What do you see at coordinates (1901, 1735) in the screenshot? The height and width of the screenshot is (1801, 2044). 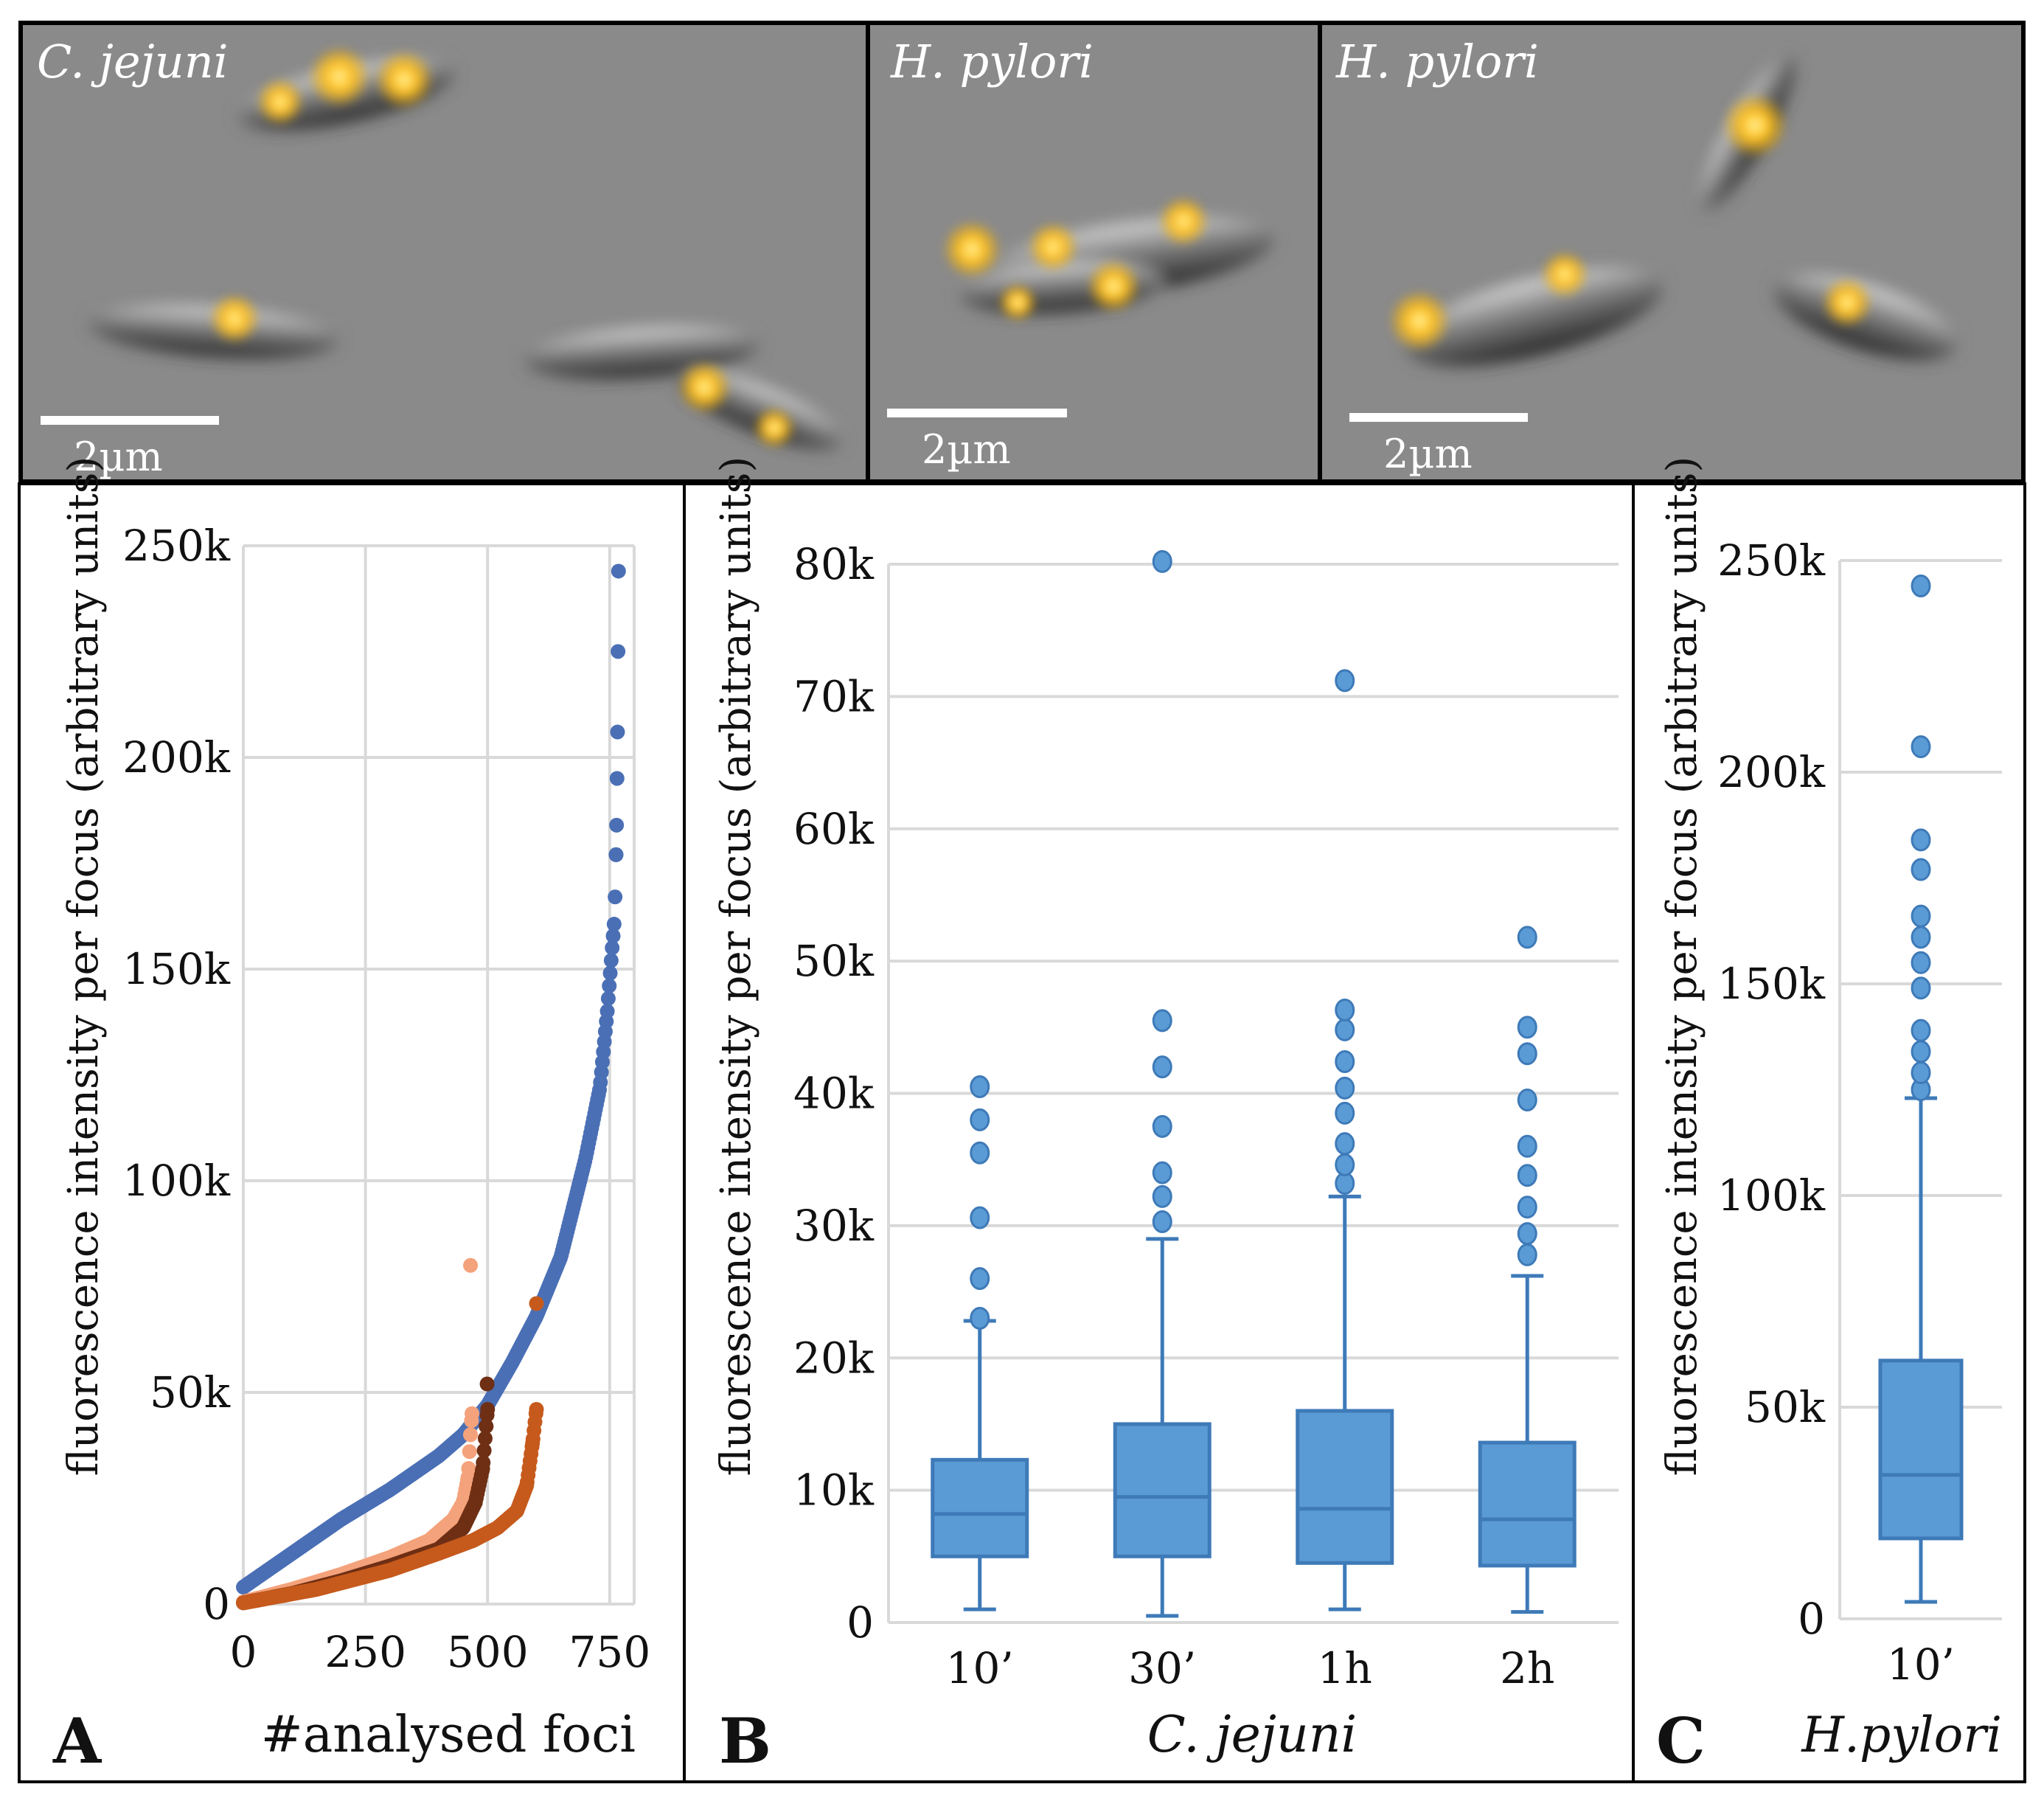 I see `chart-title: H.pylori` at bounding box center [1901, 1735].